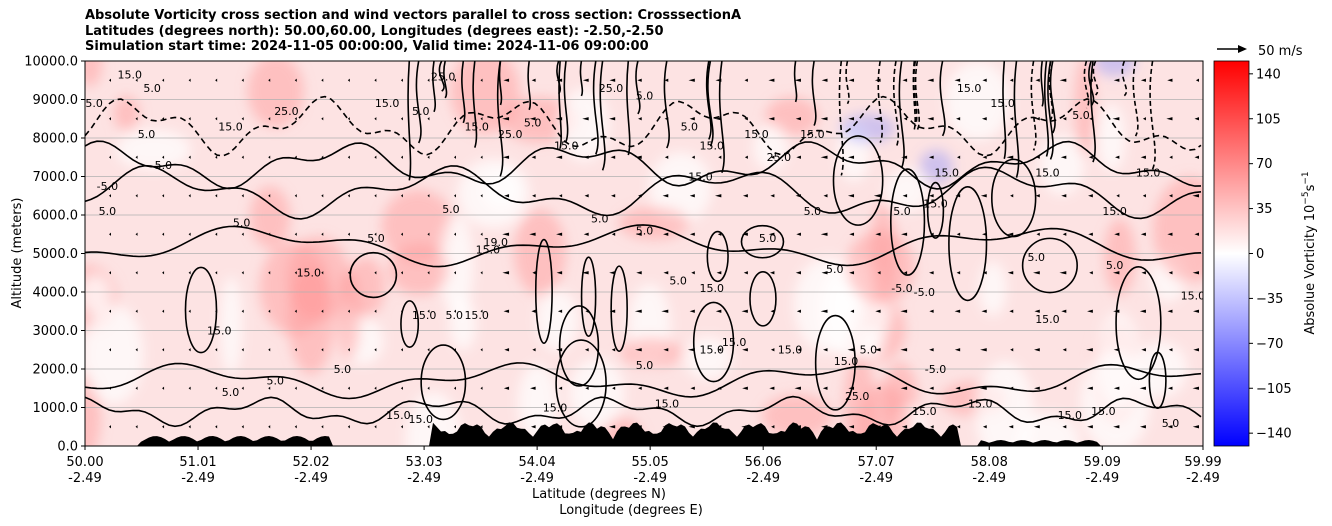 The width and height of the screenshot is (1332, 526). I want to click on colorbar-tick-label: −105, so click(1274, 389).